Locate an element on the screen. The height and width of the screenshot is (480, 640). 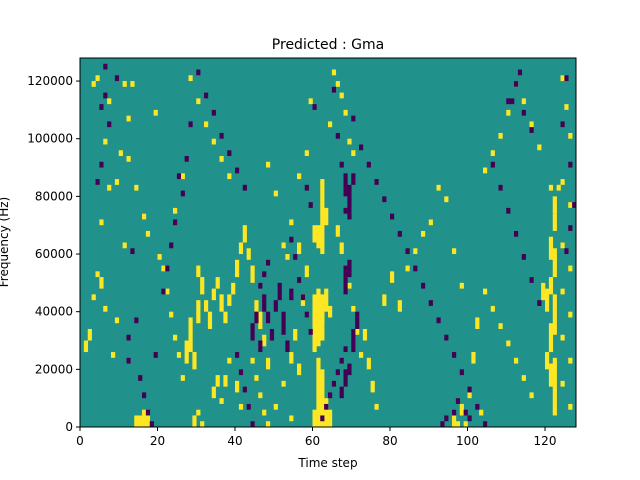
y-tick-label: 60000 is located at coordinates (54, 254).